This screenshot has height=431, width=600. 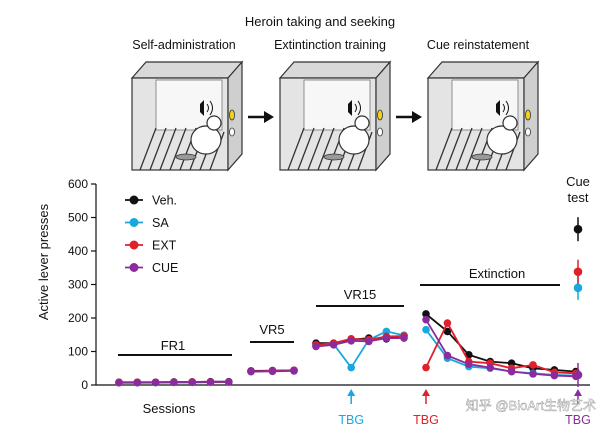 What do you see at coordinates (151, 234) in the screenshot?
I see `legend: Veh. SA EXT CUE` at bounding box center [151, 234].